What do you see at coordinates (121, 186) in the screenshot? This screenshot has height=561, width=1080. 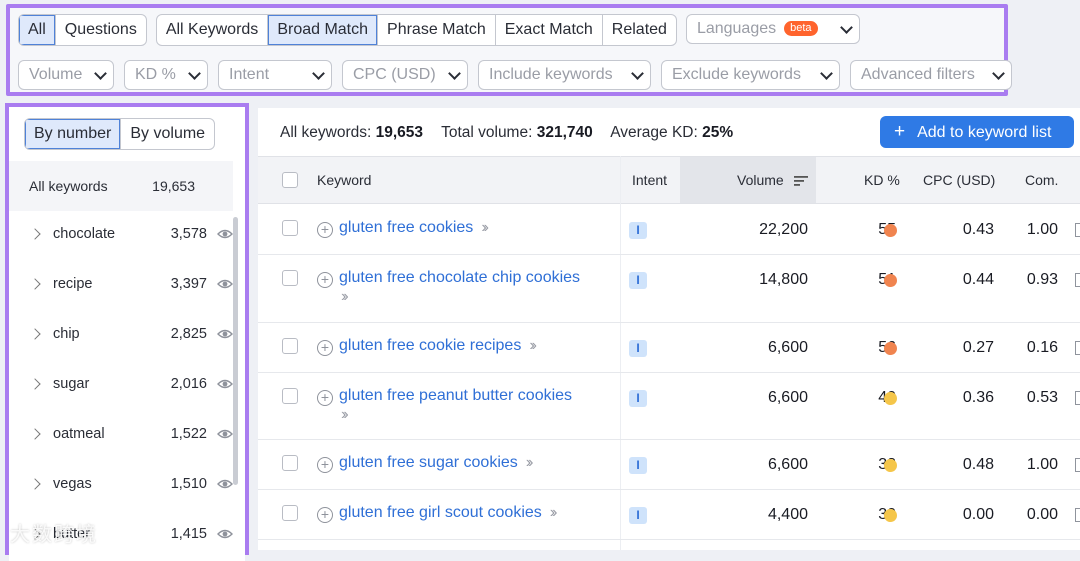 I see `group-all-keywords: All keywords 19,653` at bounding box center [121, 186].